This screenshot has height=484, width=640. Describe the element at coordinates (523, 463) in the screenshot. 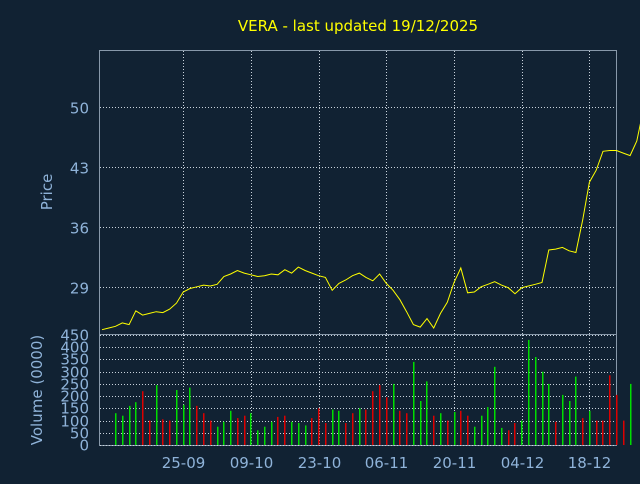

I see `x-tick-label: 04-12` at that location.